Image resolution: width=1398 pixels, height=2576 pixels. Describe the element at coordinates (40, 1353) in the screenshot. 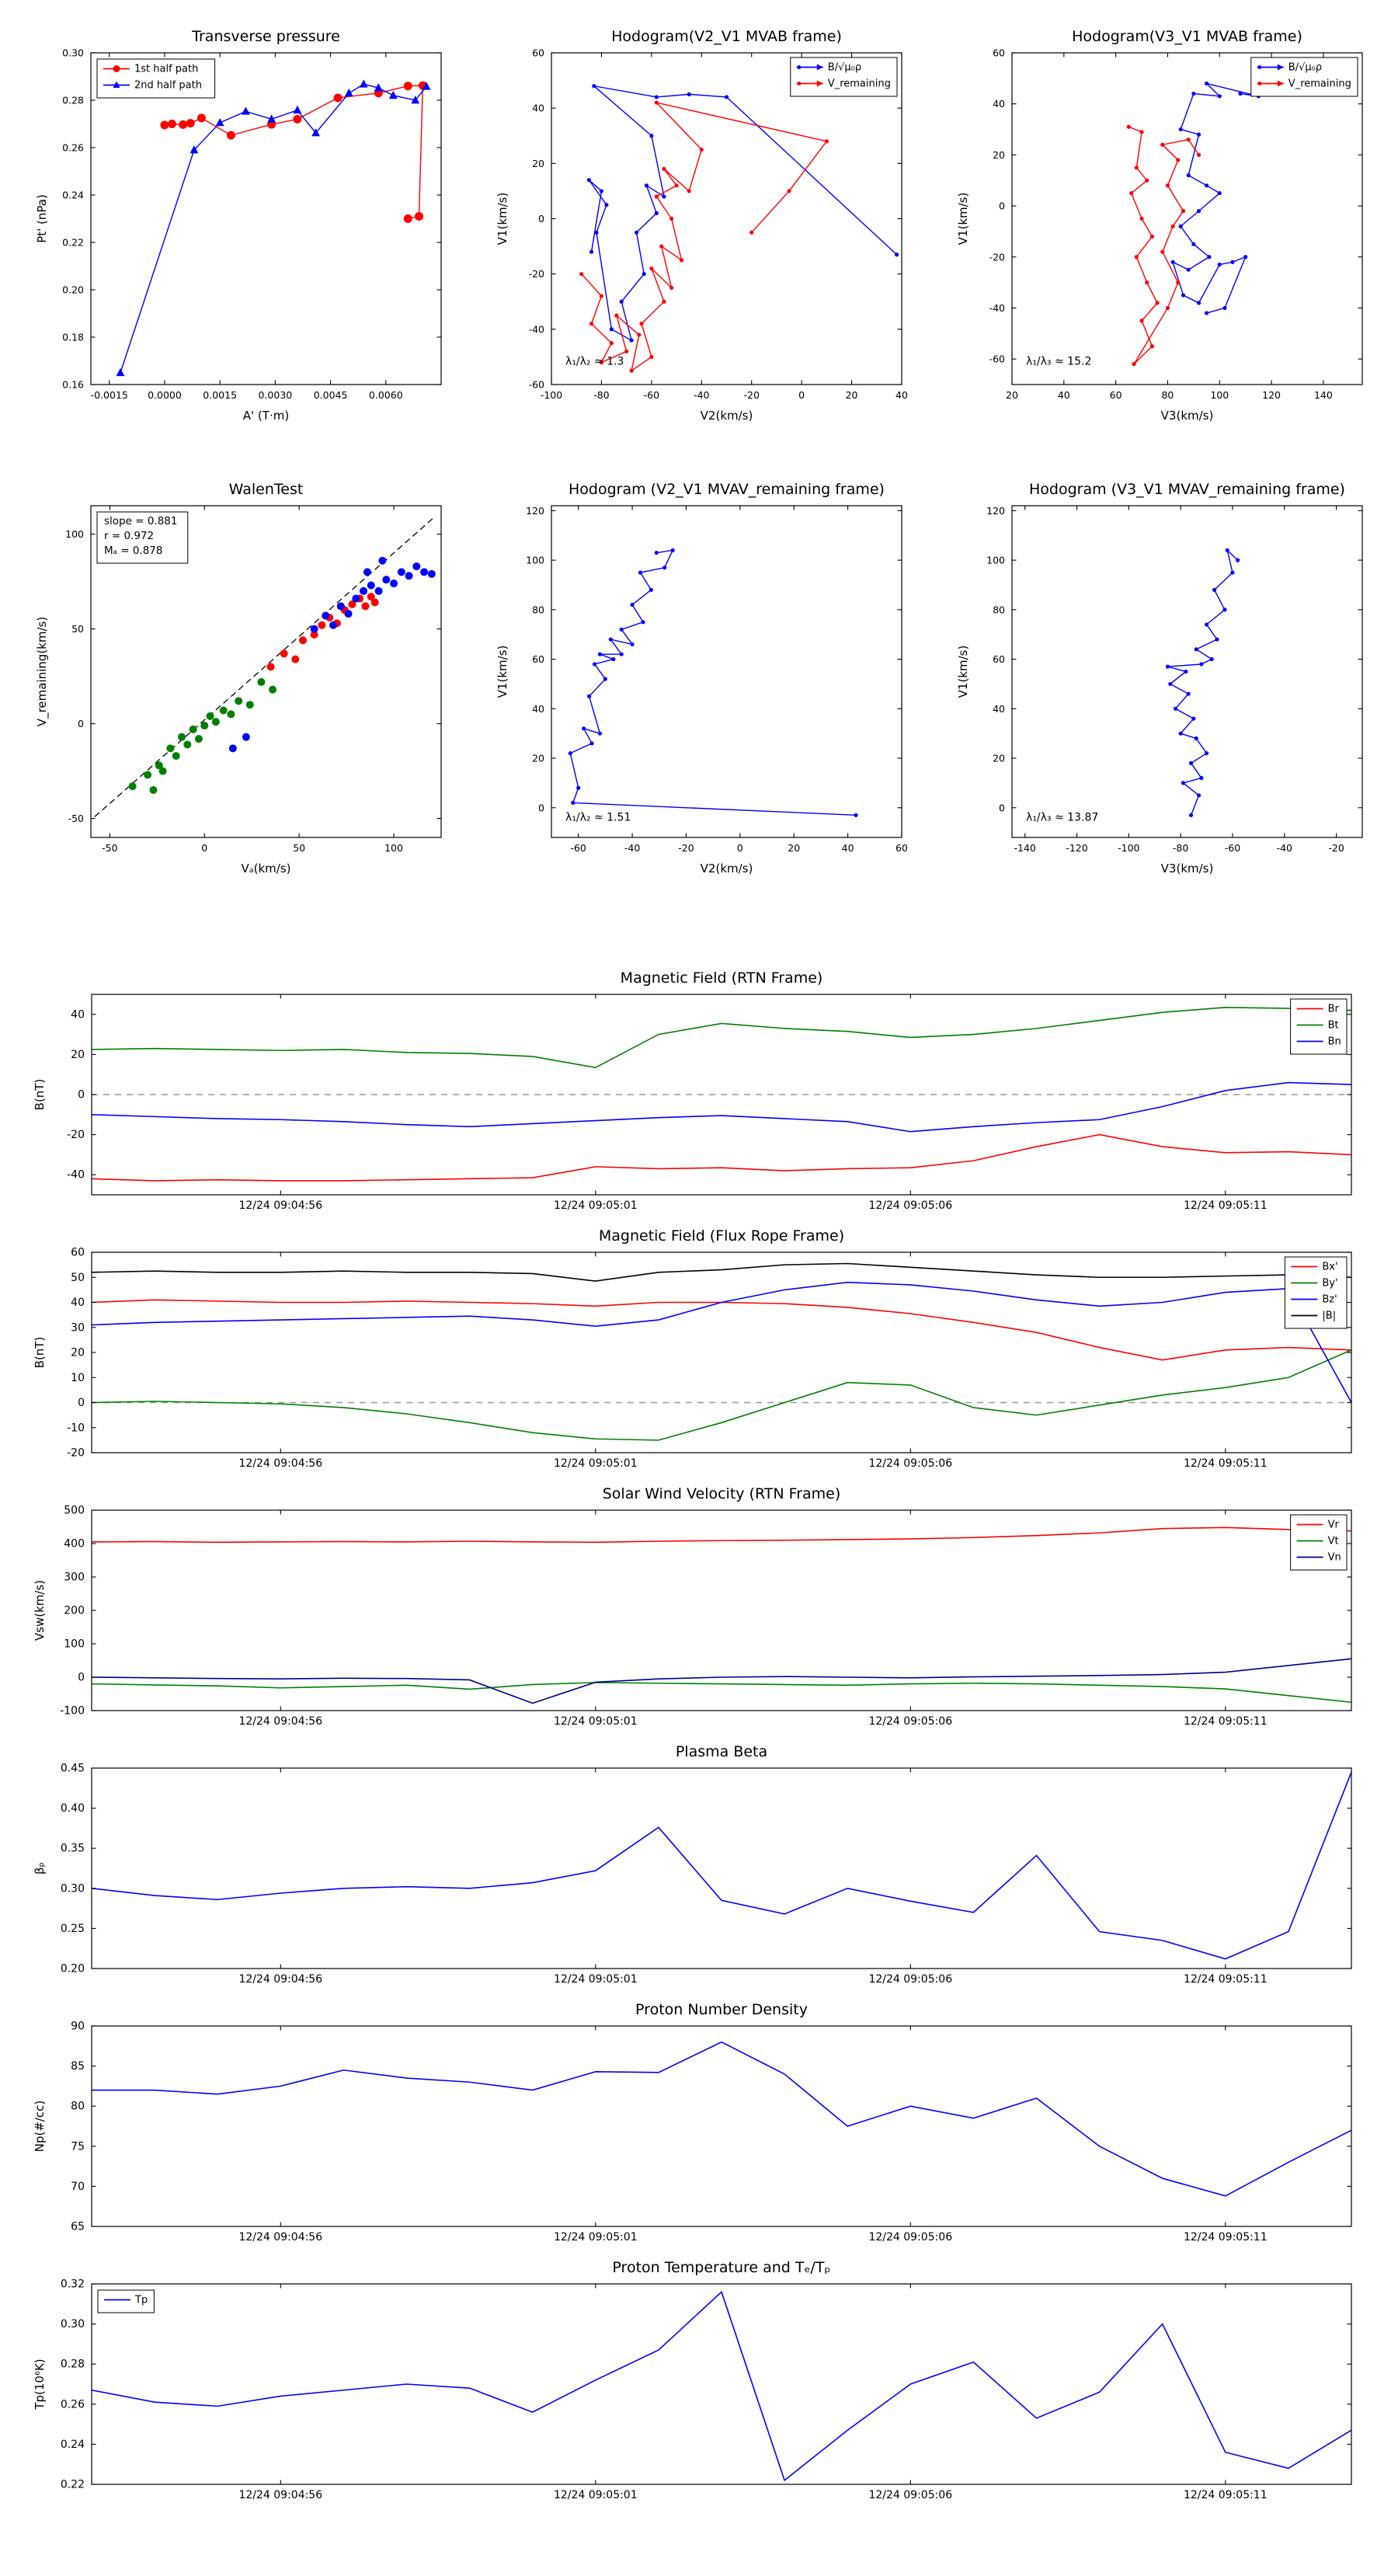

I see `y-axis-label: B(nT)` at that location.